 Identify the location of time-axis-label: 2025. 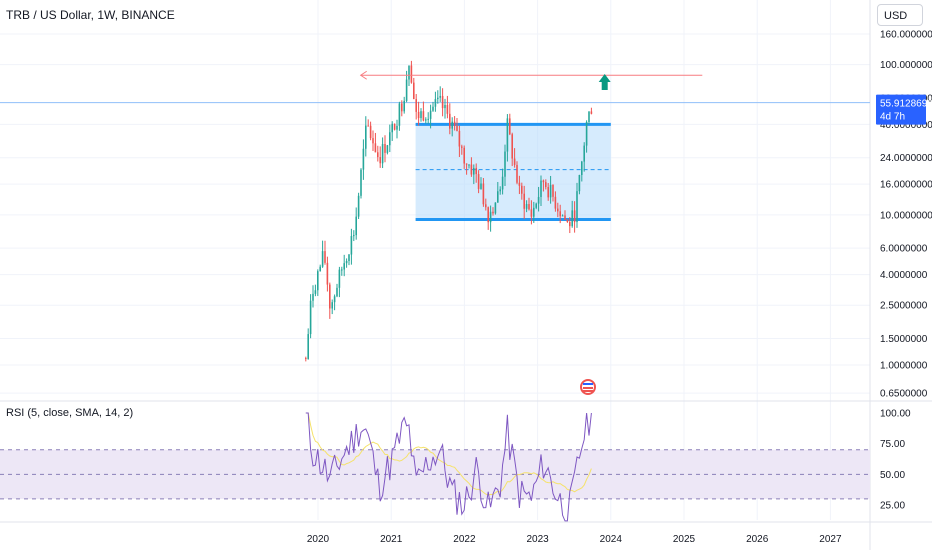
(684, 539).